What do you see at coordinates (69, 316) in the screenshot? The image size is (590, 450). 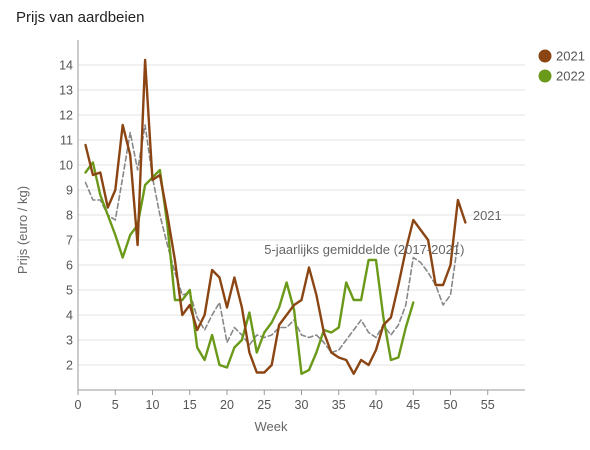 I see `y-tick-label: 4` at bounding box center [69, 316].